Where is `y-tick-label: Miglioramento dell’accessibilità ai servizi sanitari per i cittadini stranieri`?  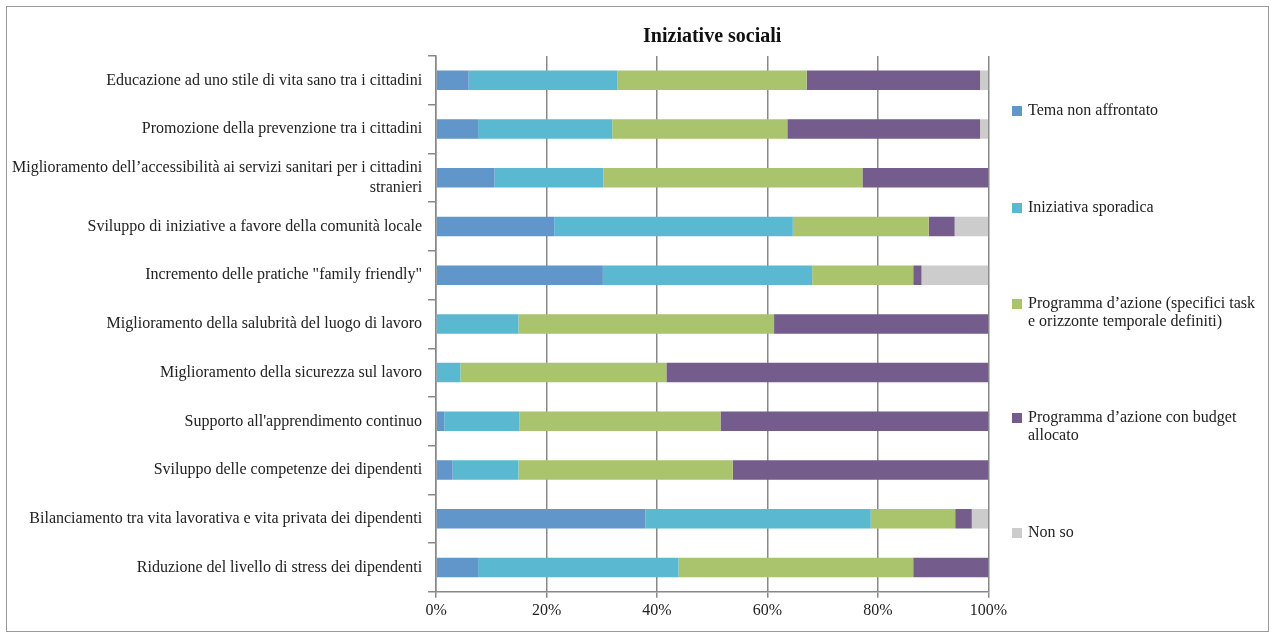 y-tick-label: Miglioramento dell’accessibilità ai servizi sanitari per i cittadini stranieri is located at coordinates (217, 176).